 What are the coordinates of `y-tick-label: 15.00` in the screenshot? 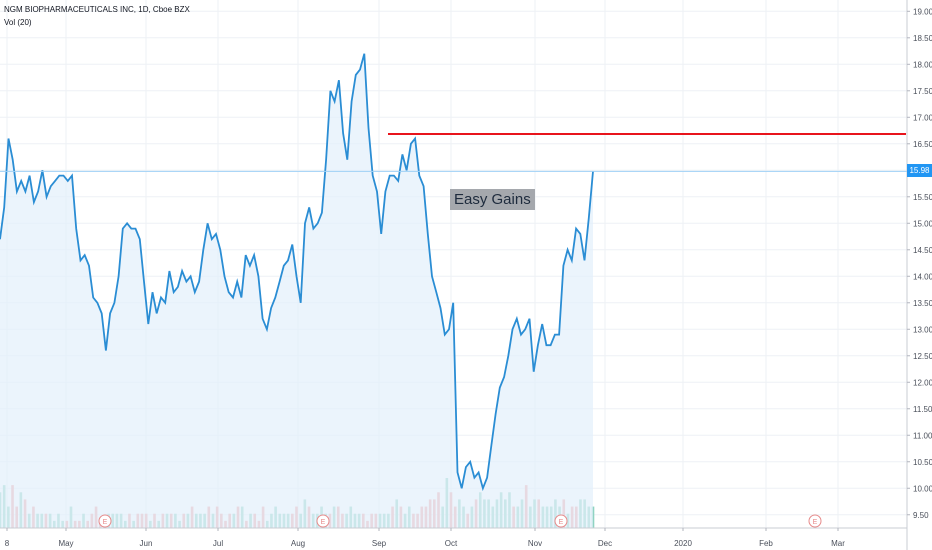 It's located at (922, 223).